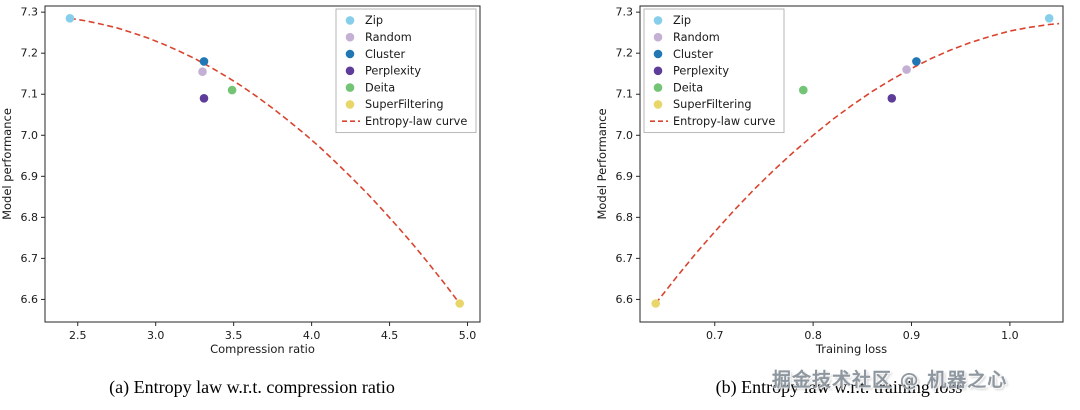  I want to click on watermark: 掘金技术社区 @ 机器之心, so click(890, 380).